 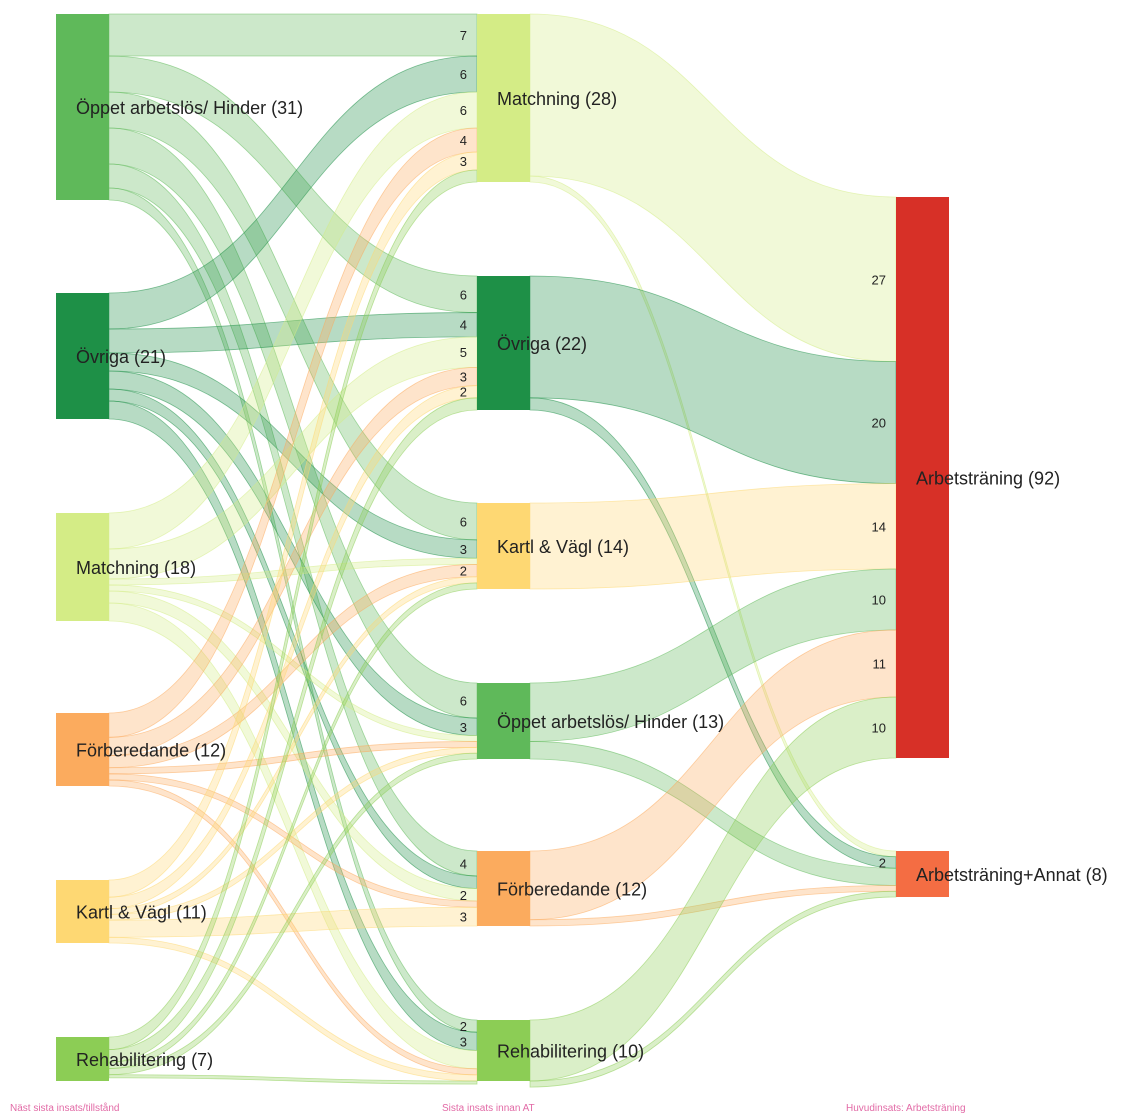 What do you see at coordinates (879, 526) in the screenshot?
I see `flow-value-label: 14` at bounding box center [879, 526].